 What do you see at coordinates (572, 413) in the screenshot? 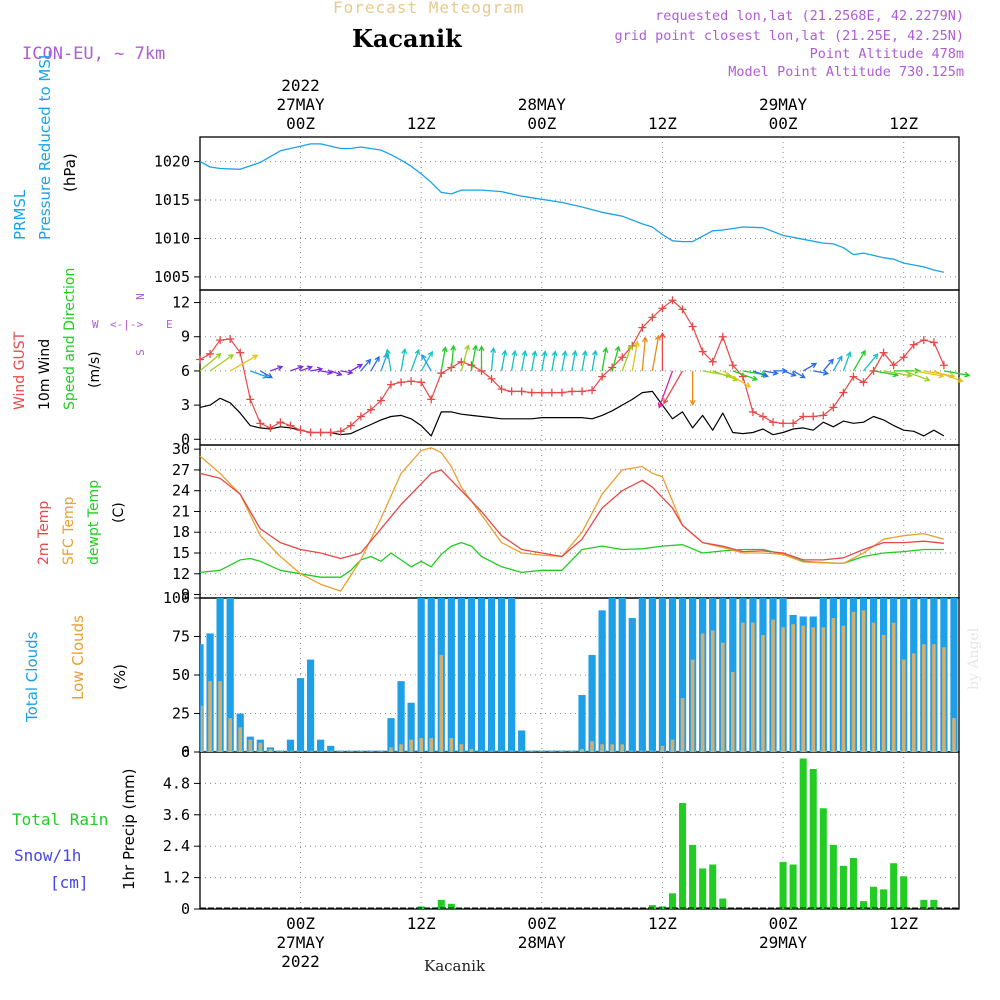
I see `wind-speed-line` at bounding box center [572, 413].